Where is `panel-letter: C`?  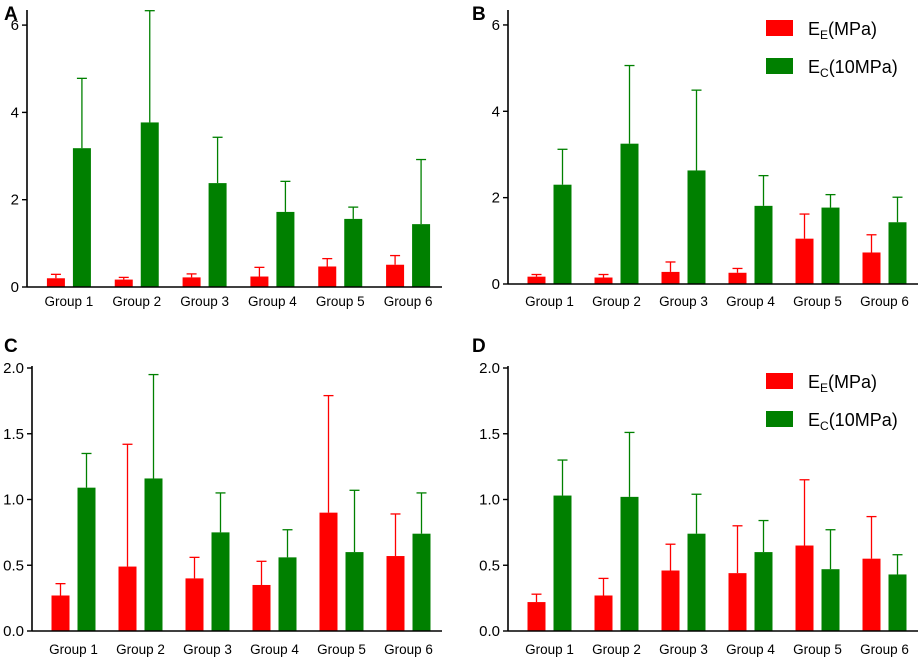 panel-letter: C is located at coordinates (11, 346).